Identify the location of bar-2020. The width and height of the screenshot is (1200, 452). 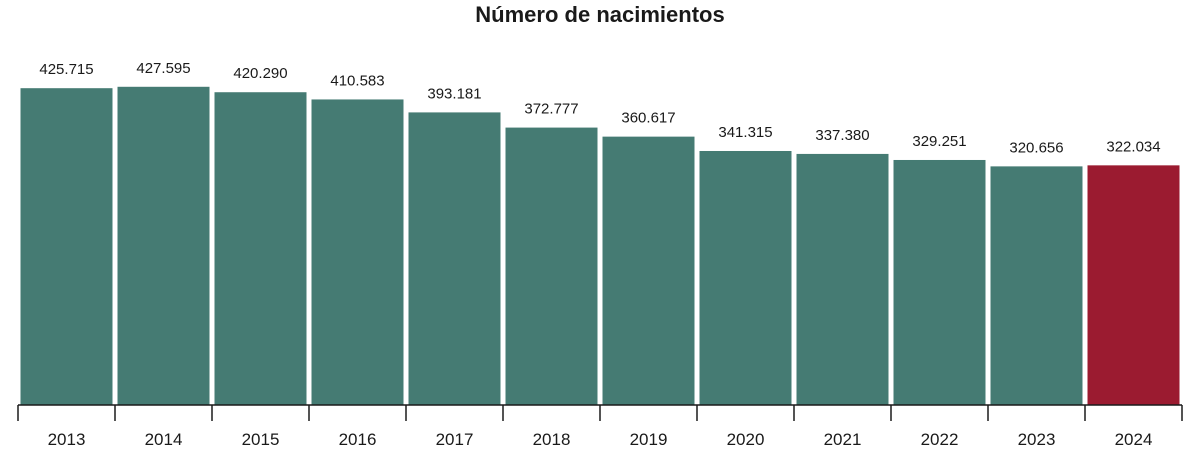
(745, 277).